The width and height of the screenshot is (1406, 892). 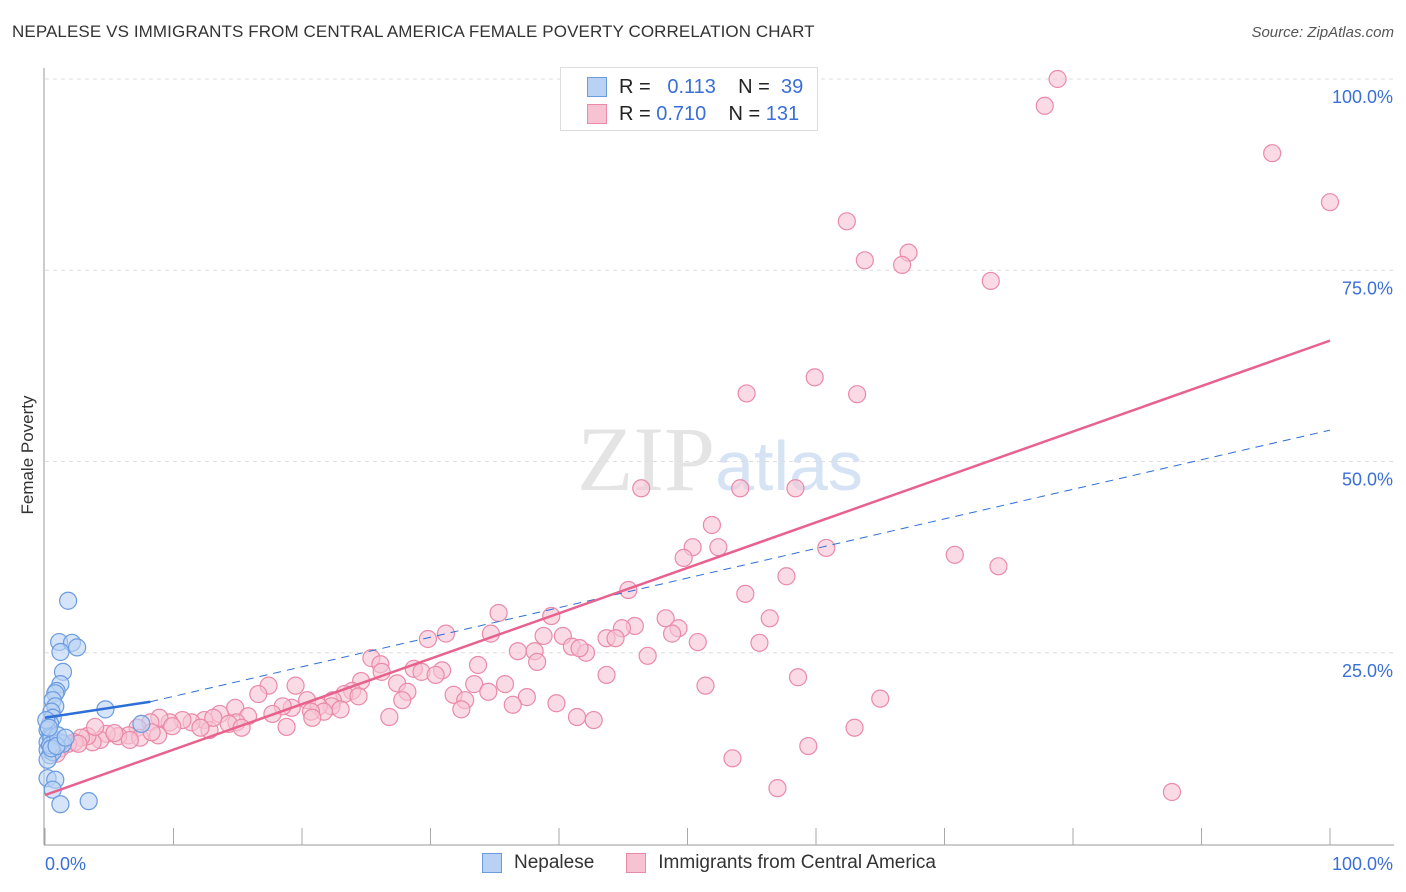 I want to click on legend-label-nepalese: Nepalese, so click(x=554, y=862).